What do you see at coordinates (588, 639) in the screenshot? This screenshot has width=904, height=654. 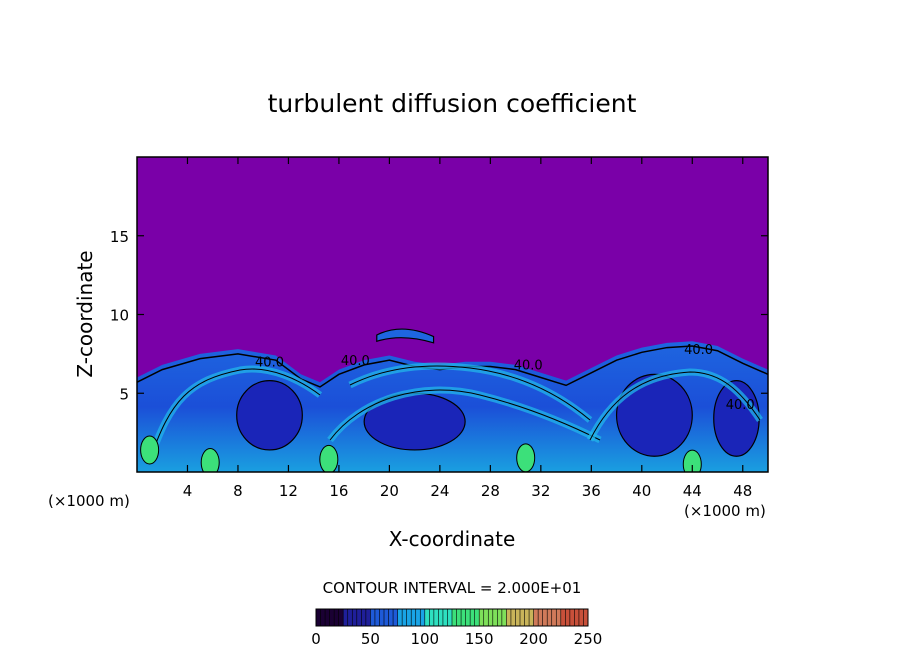 I see `colorbar-tick-label: 250` at bounding box center [588, 639].